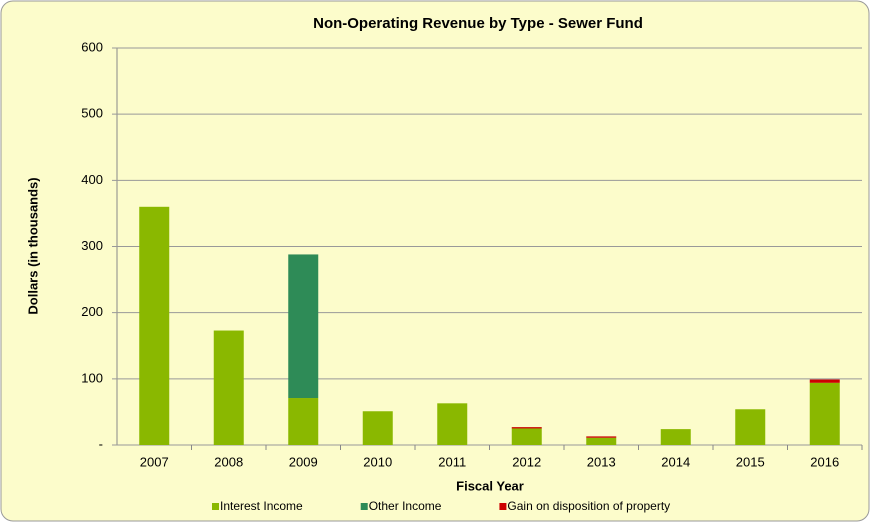 The image size is (871, 523). I want to click on y-tick-label: 600, so click(92, 46).